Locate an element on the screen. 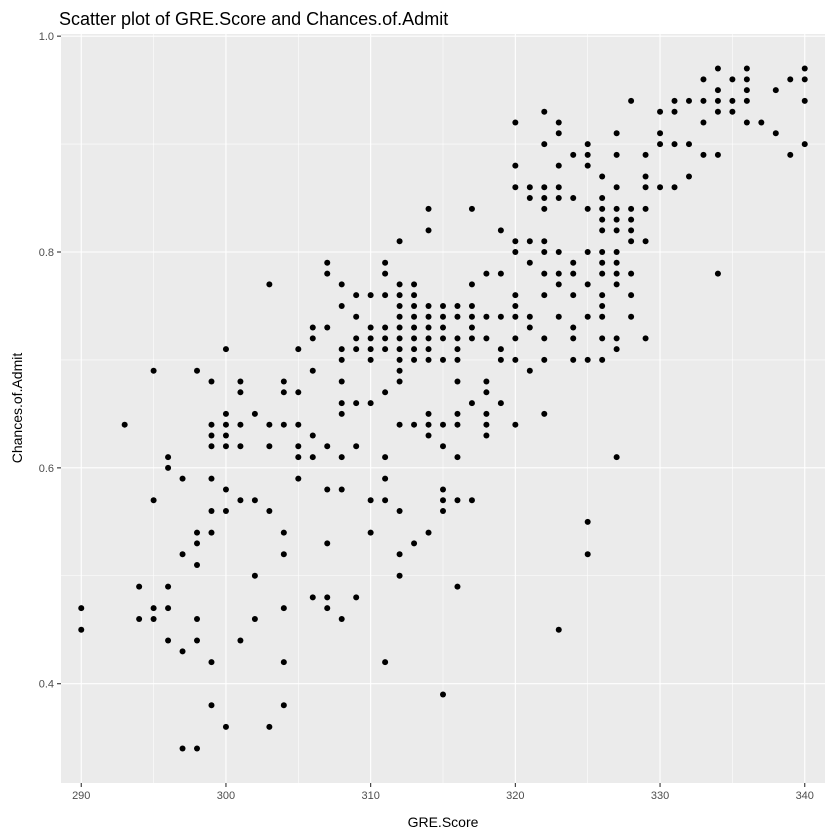  y-tick-label: 0.8 is located at coordinates (46, 253).